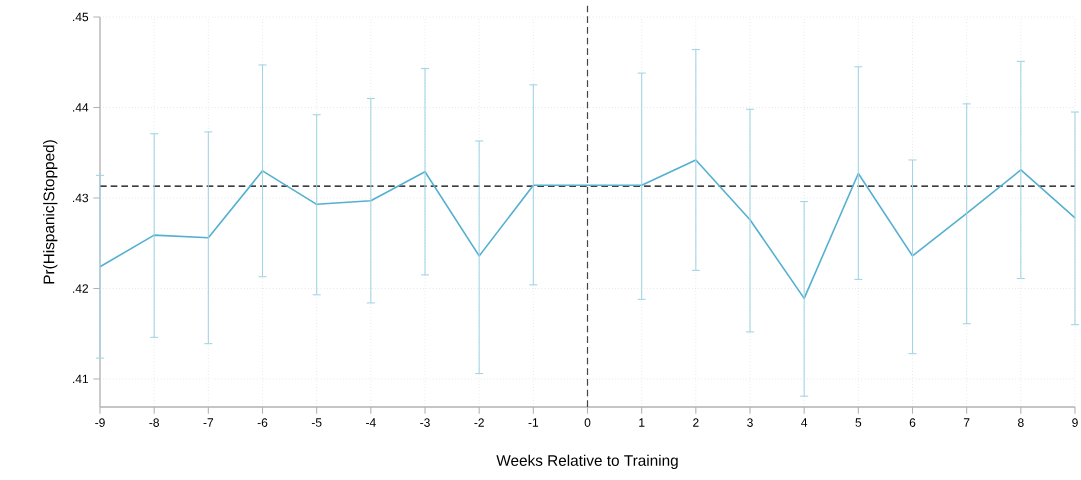 This screenshot has height=480, width=1081. Describe the element at coordinates (587, 461) in the screenshot. I see `x-axis-title: Weeks Relative to Training` at that location.